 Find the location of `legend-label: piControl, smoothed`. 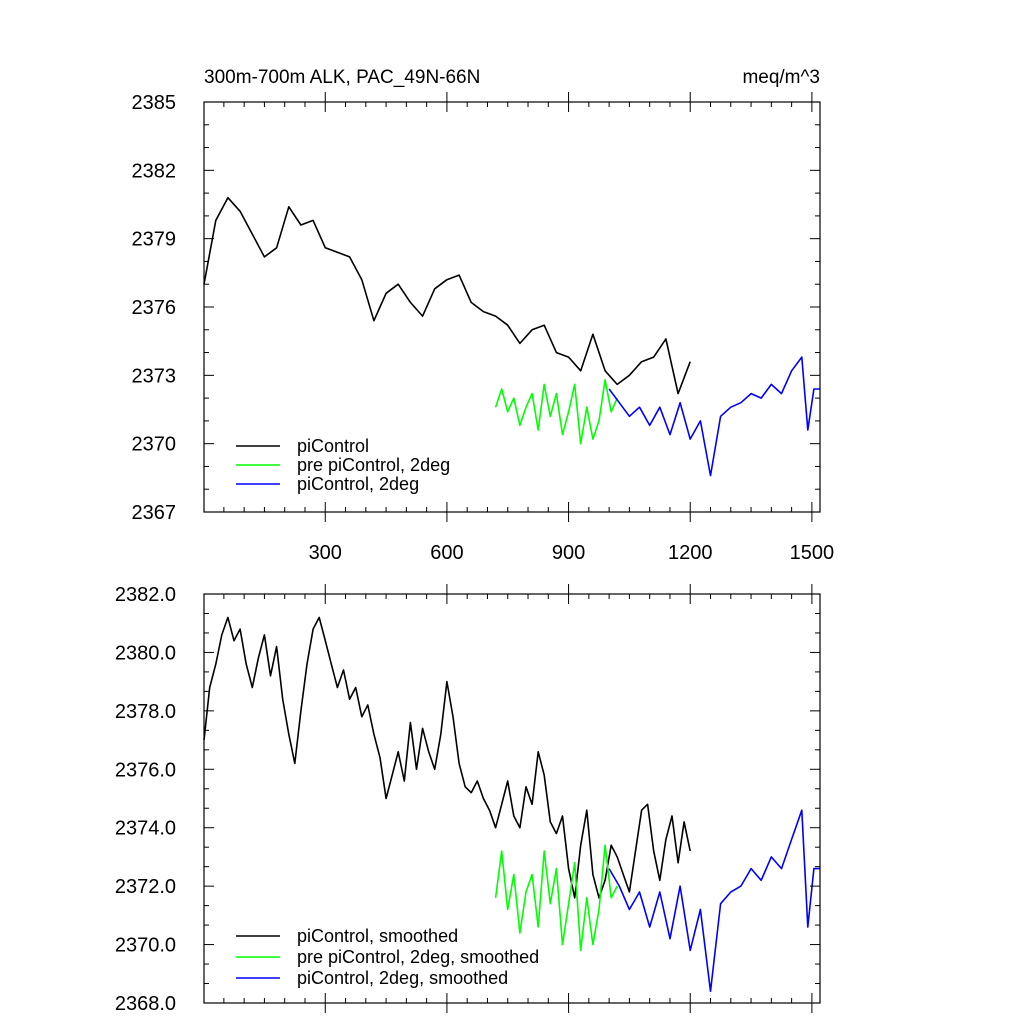

legend-label: piControl, smoothed is located at coordinates (377, 936).